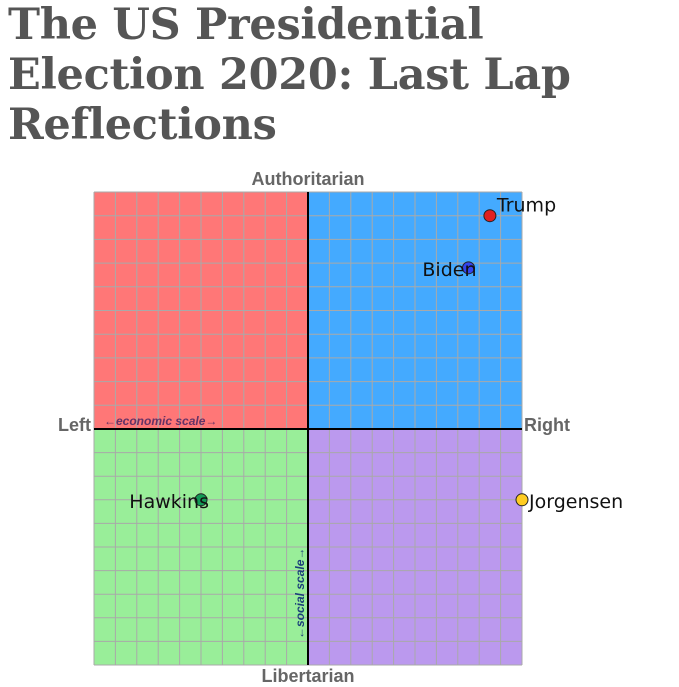 The height and width of the screenshot is (687, 679). What do you see at coordinates (74, 425) in the screenshot?
I see `axis-label-left: Left` at bounding box center [74, 425].